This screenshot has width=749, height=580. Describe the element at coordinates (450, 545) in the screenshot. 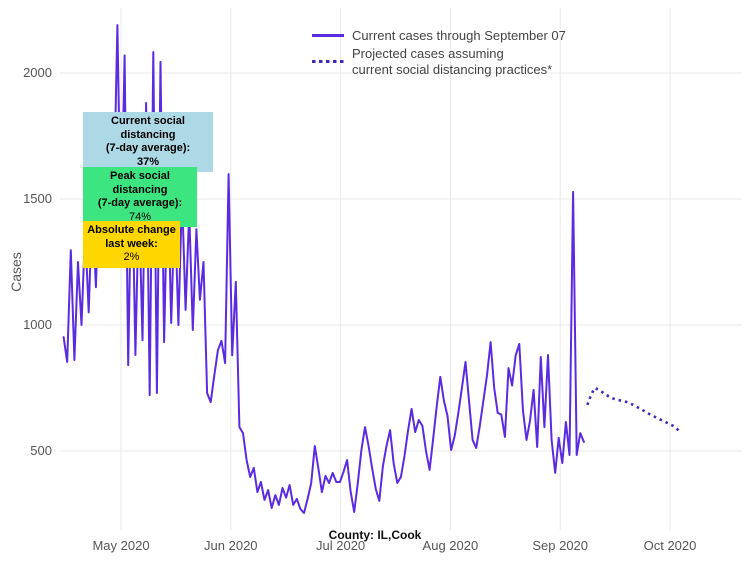

I see `x-tick-aug: Aug 2020` at that location.